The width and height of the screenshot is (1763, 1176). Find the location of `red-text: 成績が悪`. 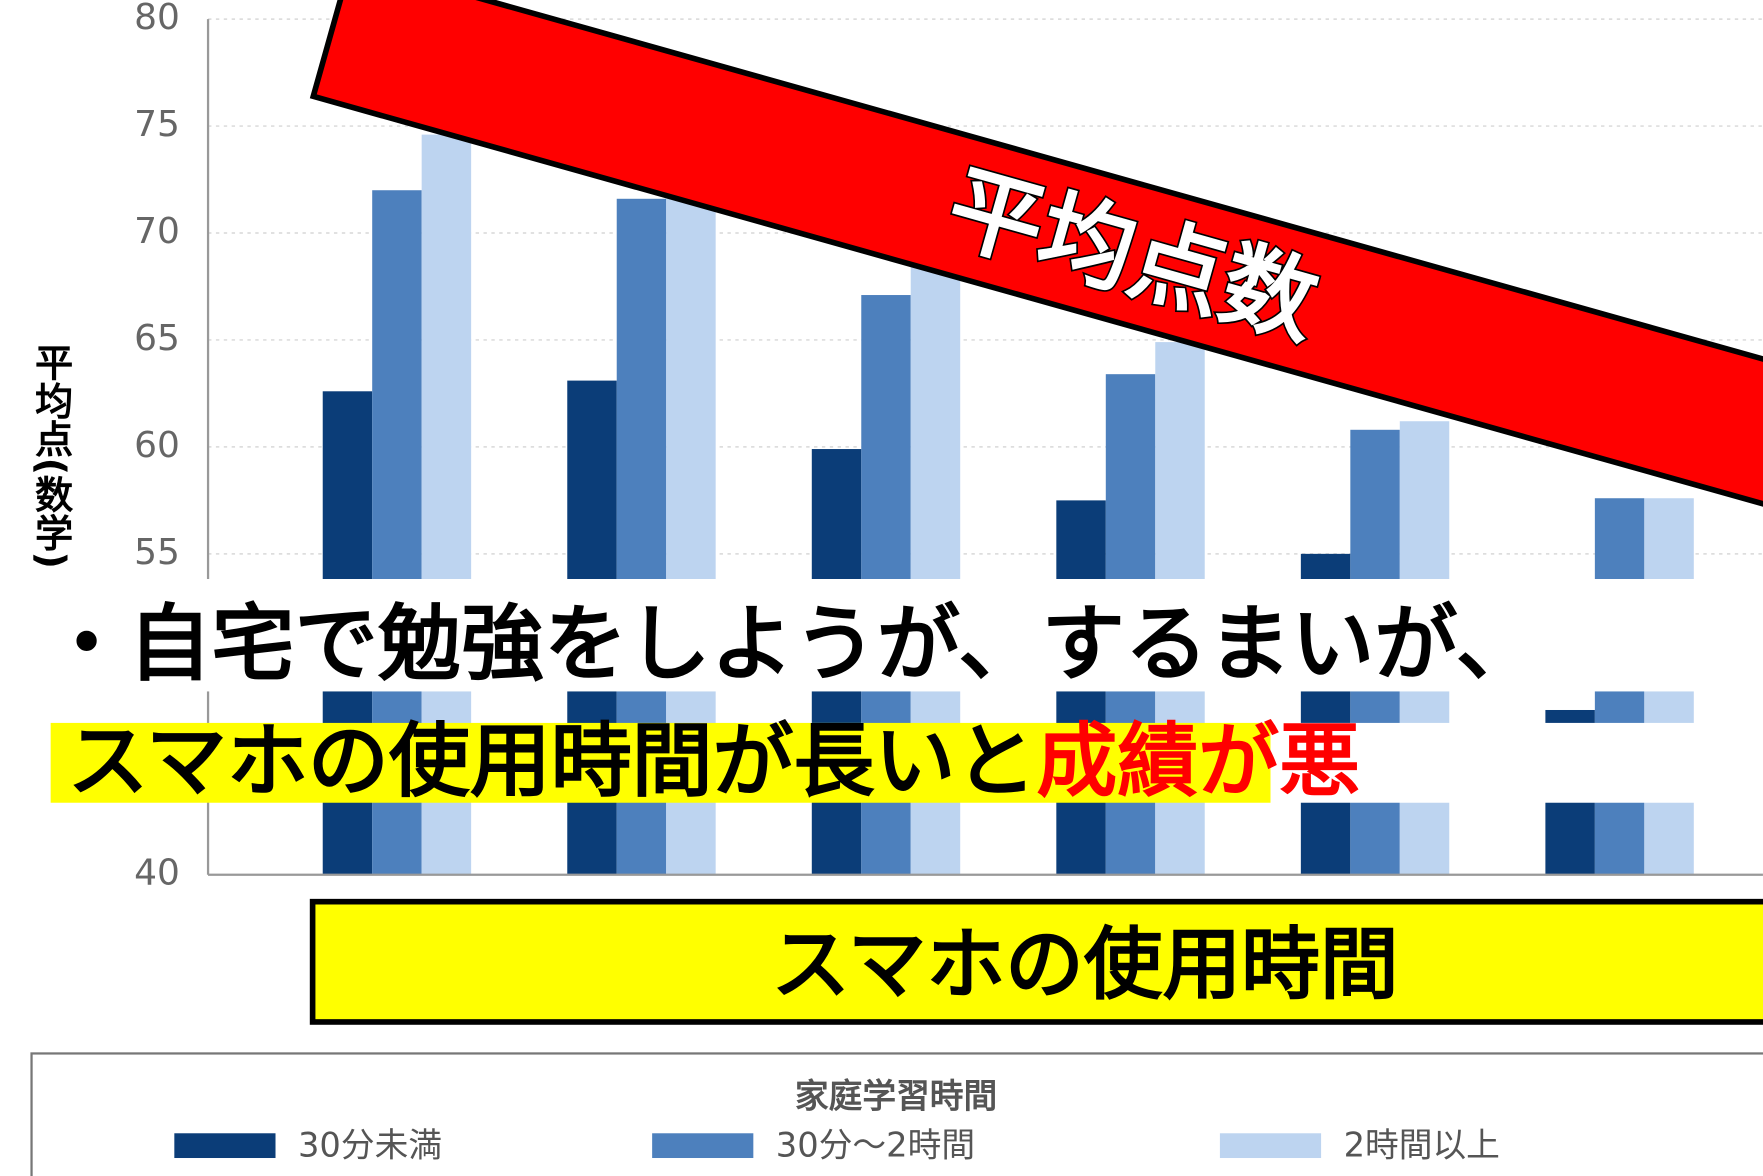

red-text: 成績が悪 is located at coordinates (1198, 762).